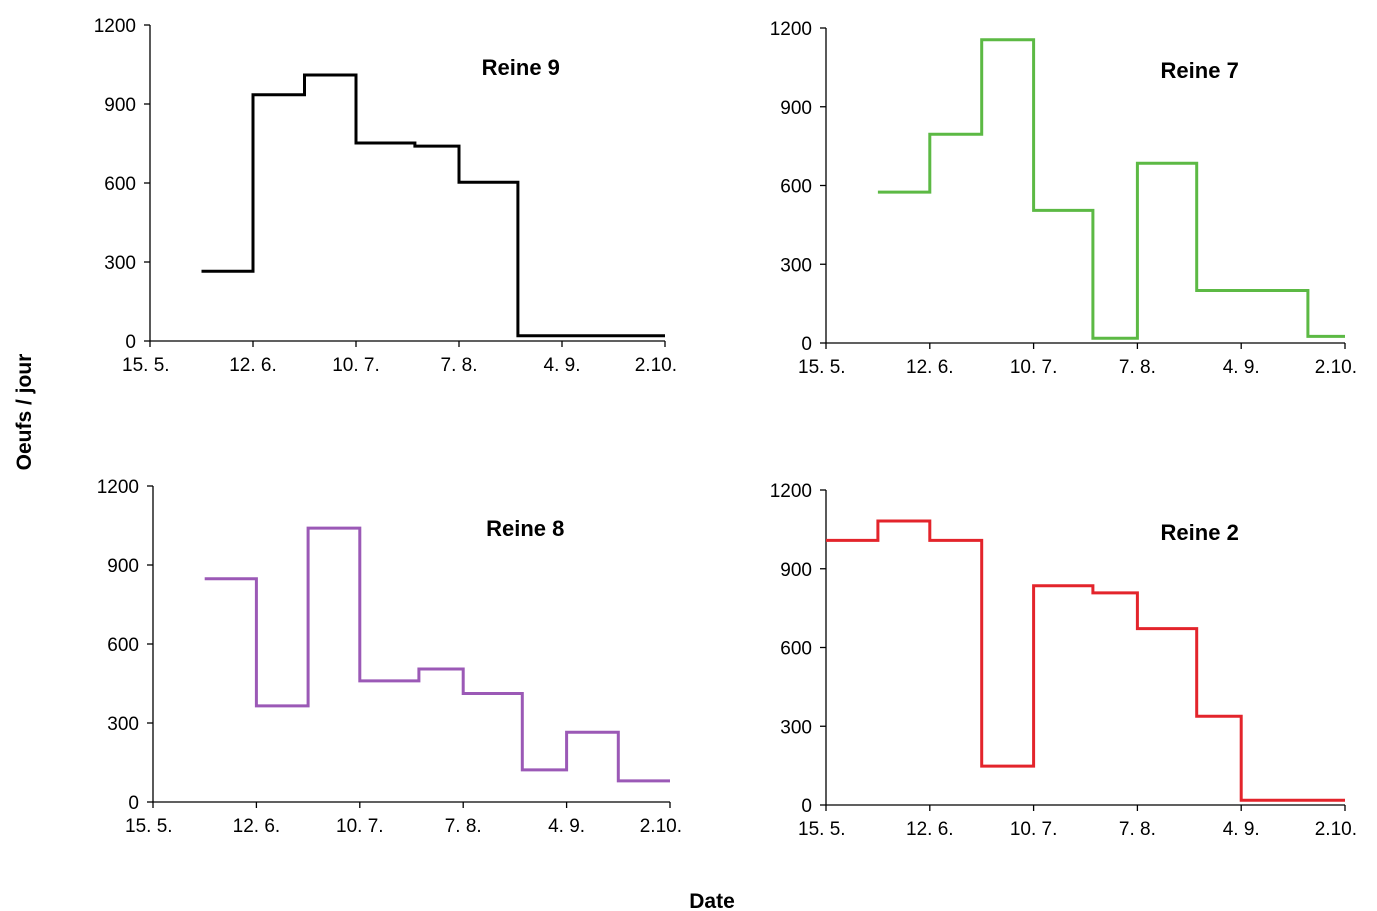 The width and height of the screenshot is (1377, 911). What do you see at coordinates (1200, 532) in the screenshot?
I see `panel-title: Reine 2` at bounding box center [1200, 532].